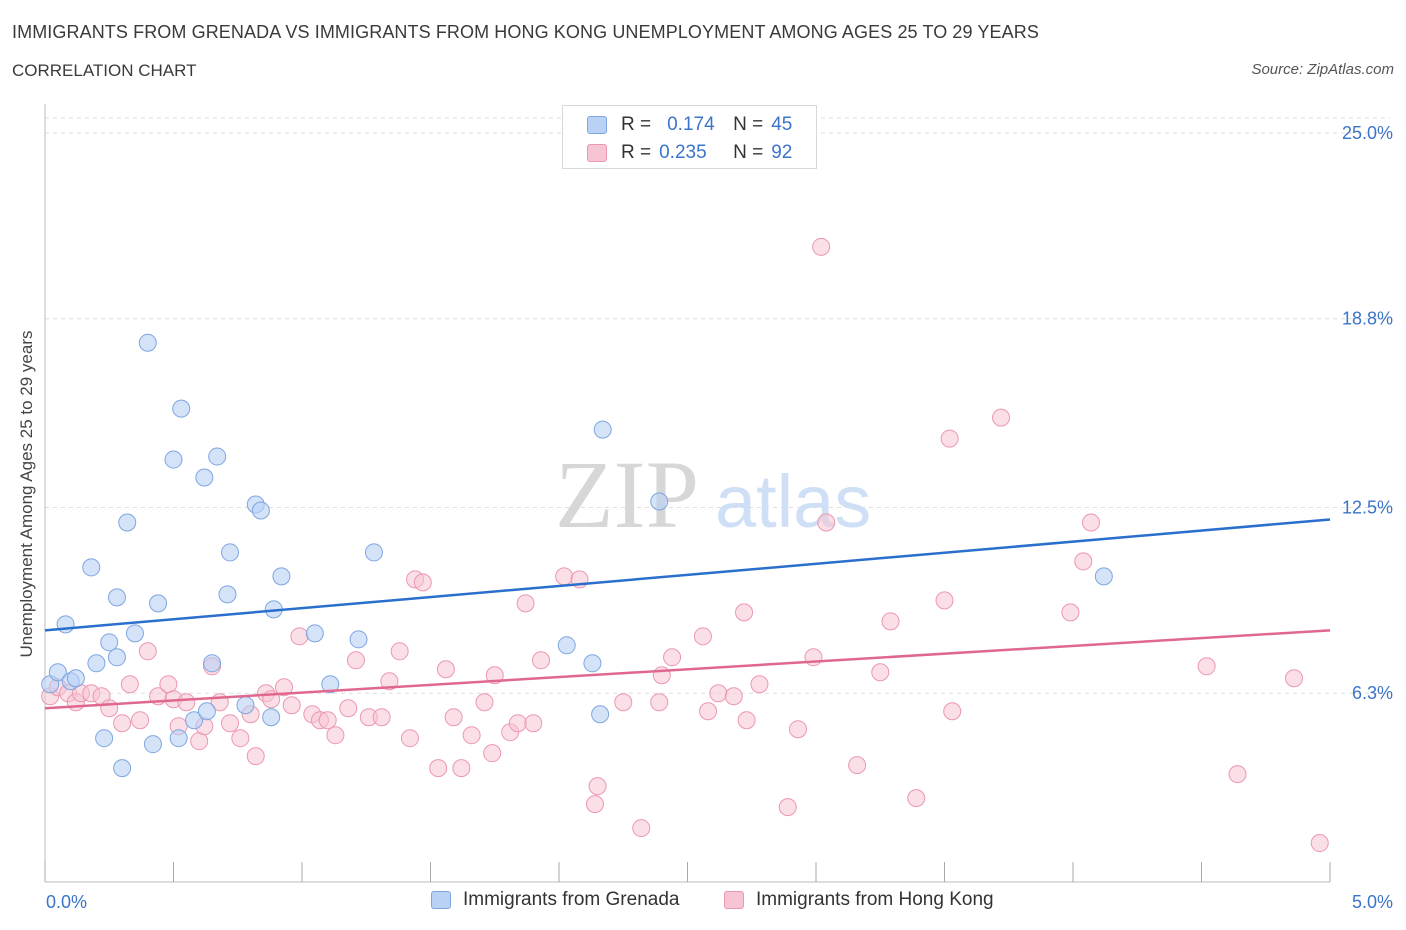  What do you see at coordinates (875, 899) in the screenshot?
I see `legend-label-hongkong: Immigrants from Hong Kong` at bounding box center [875, 899].